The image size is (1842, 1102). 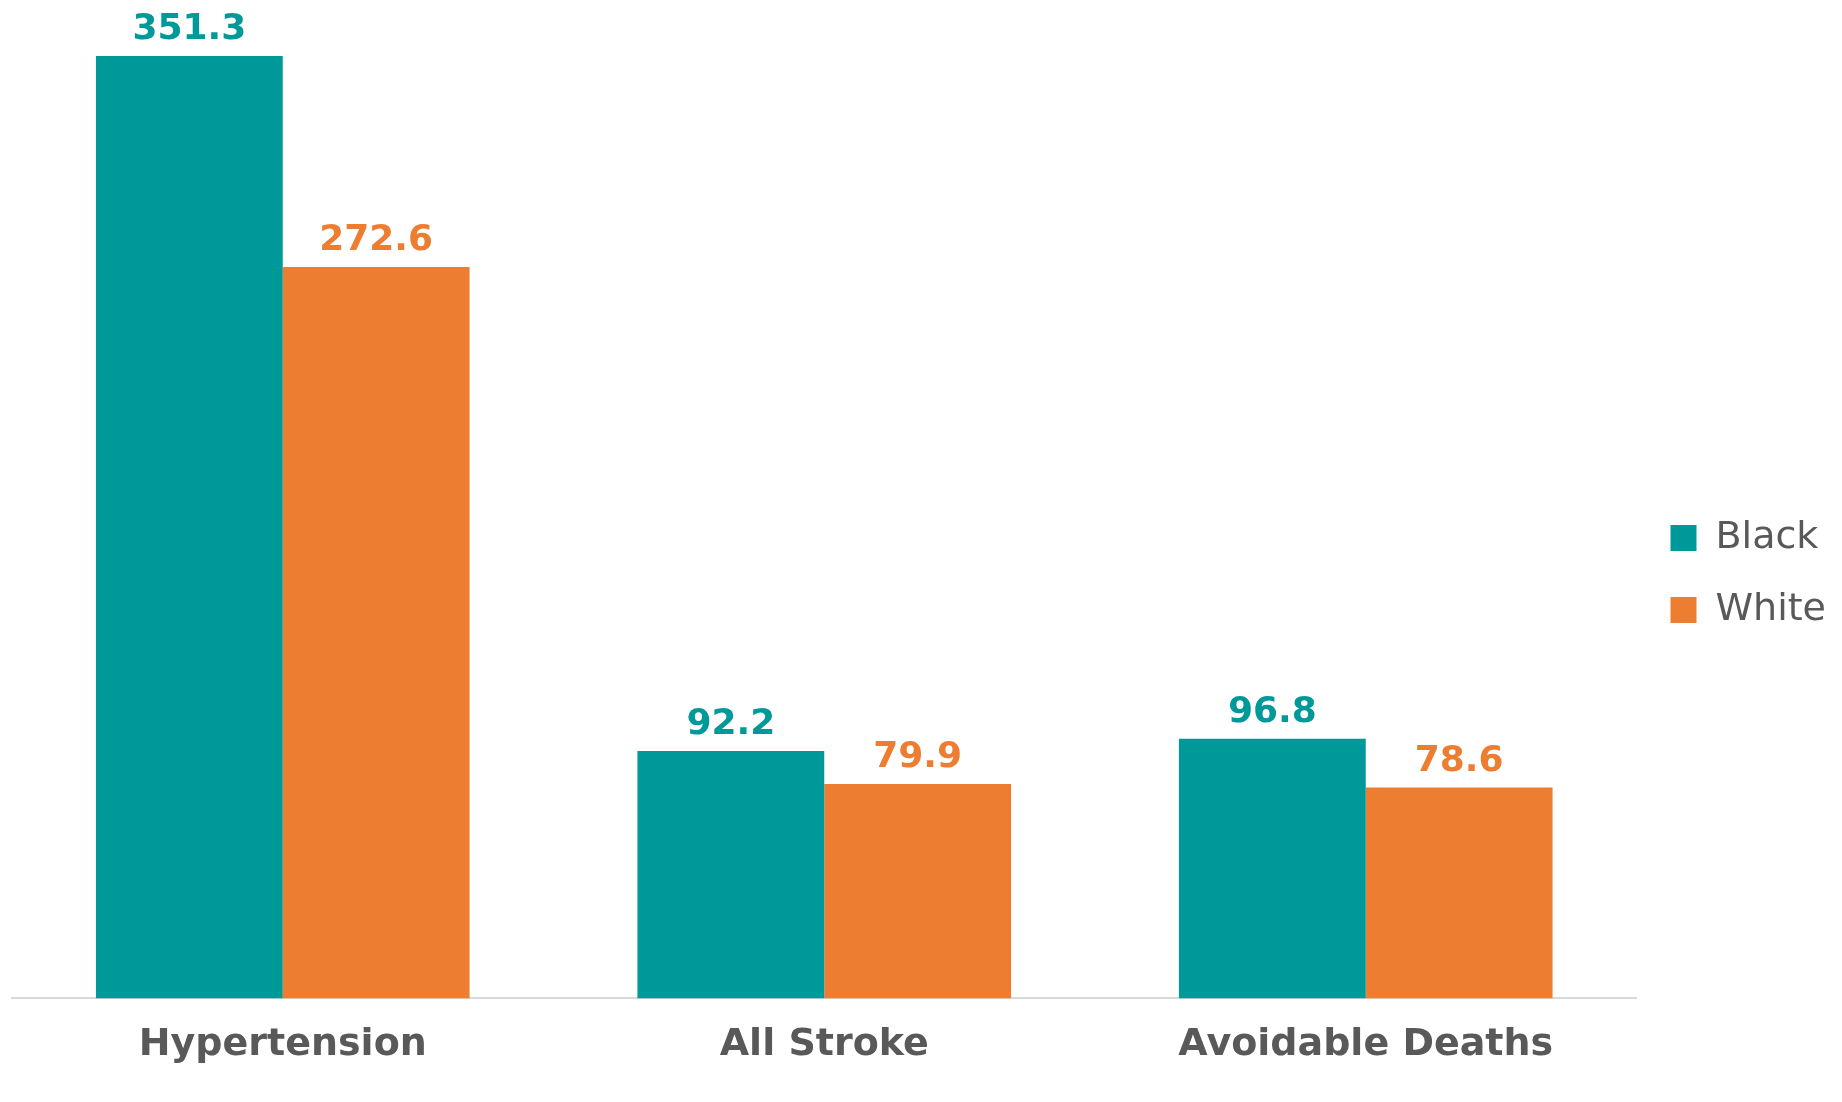 What do you see at coordinates (189, 27) in the screenshot?
I see `data-label: 351.3` at bounding box center [189, 27].